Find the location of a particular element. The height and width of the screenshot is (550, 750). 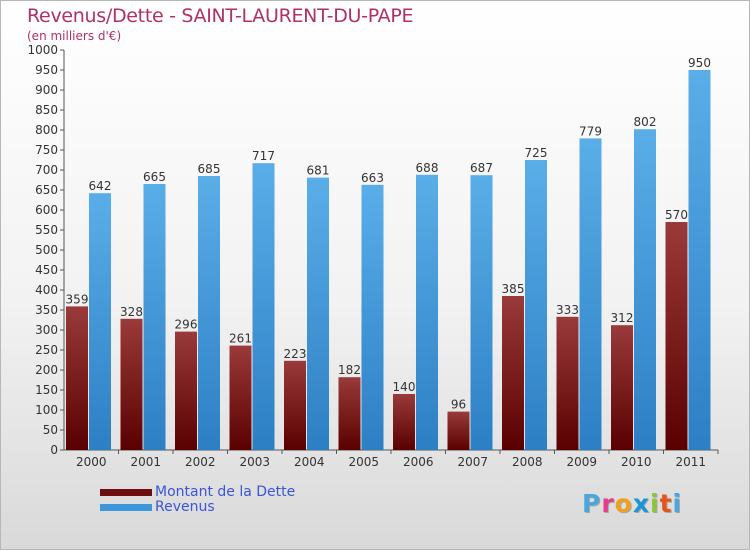

data-label-revenus: 950 is located at coordinates (699, 63).